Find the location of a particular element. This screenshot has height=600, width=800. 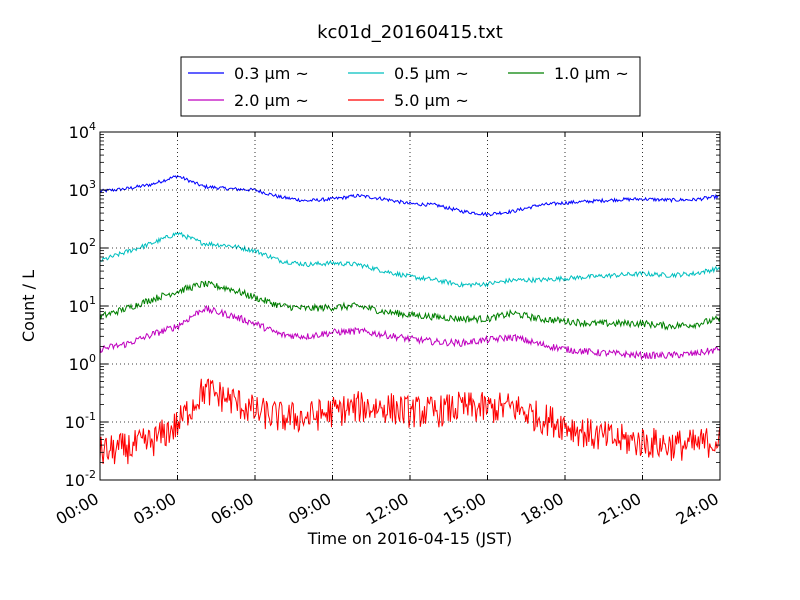

series-line-2-0um is located at coordinates (410, 332).